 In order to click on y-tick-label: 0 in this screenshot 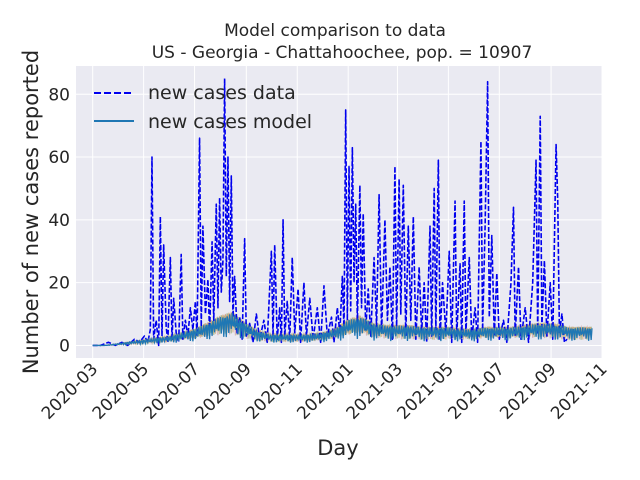, I will do `click(64, 346)`.